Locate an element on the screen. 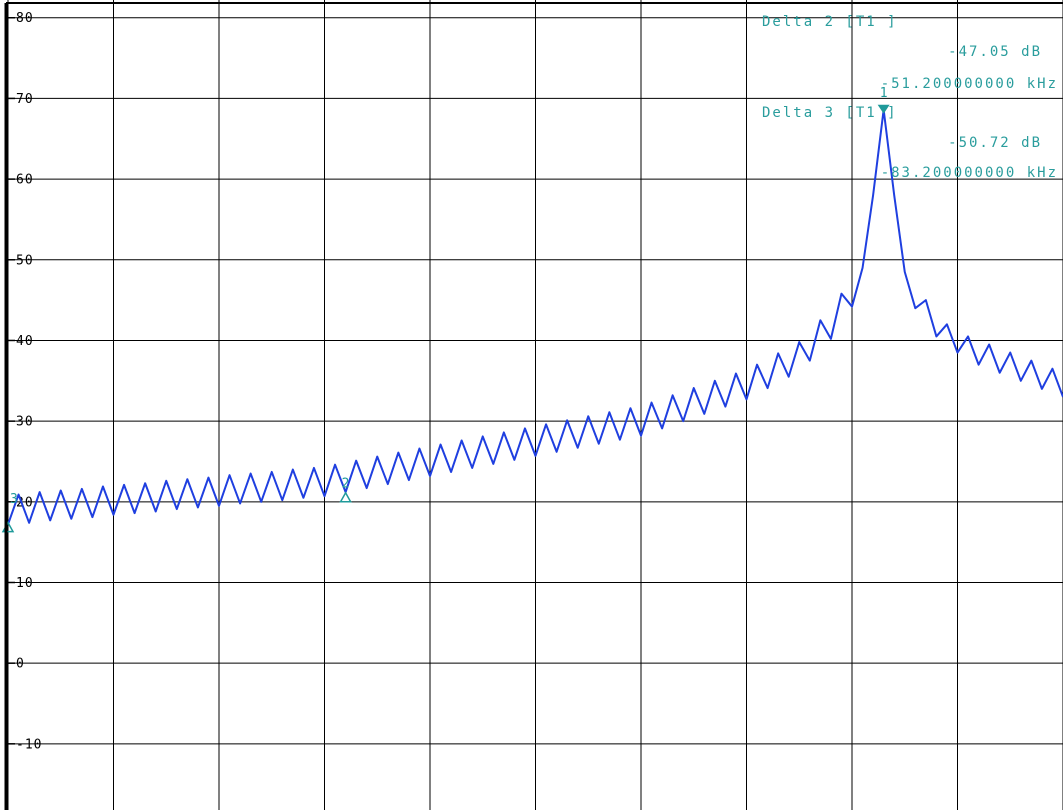  delta-level: -47.05 dB is located at coordinates (995, 52).